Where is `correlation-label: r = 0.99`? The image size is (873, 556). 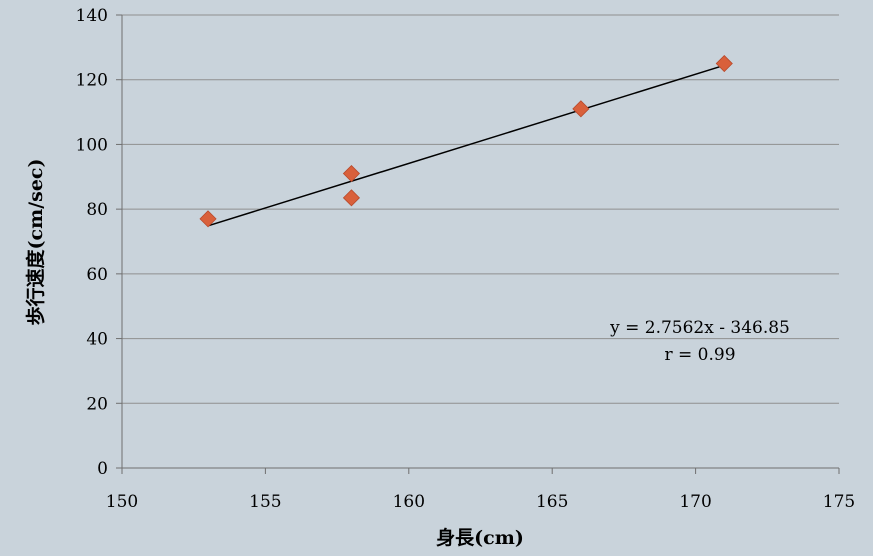 correlation-label: r = 0.99 is located at coordinates (699, 355).